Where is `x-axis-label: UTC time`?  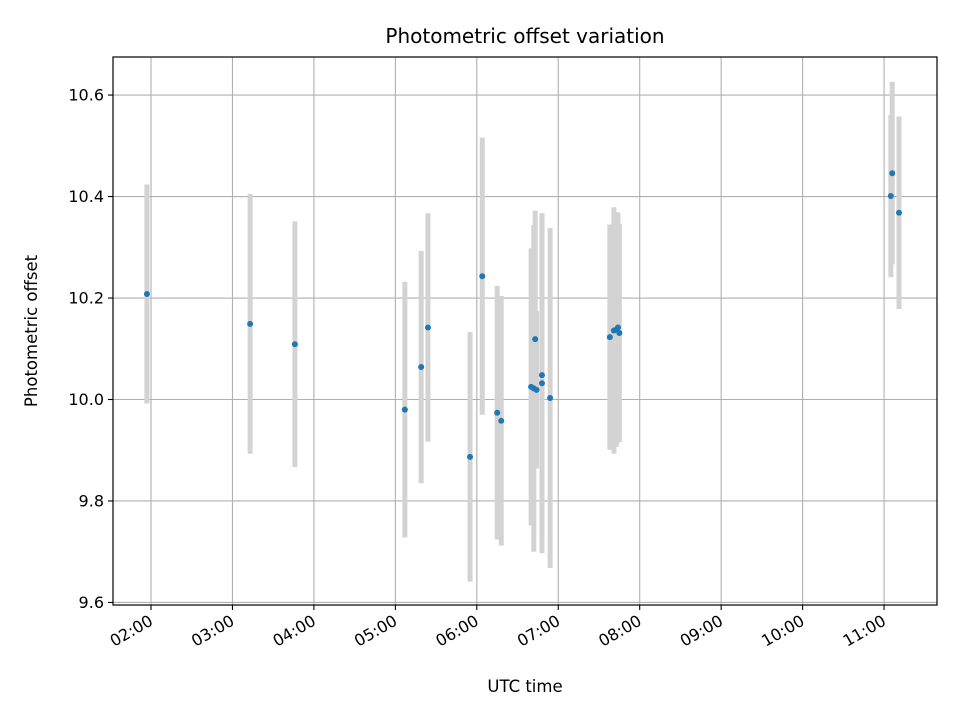 x-axis-label: UTC time is located at coordinates (524, 686).